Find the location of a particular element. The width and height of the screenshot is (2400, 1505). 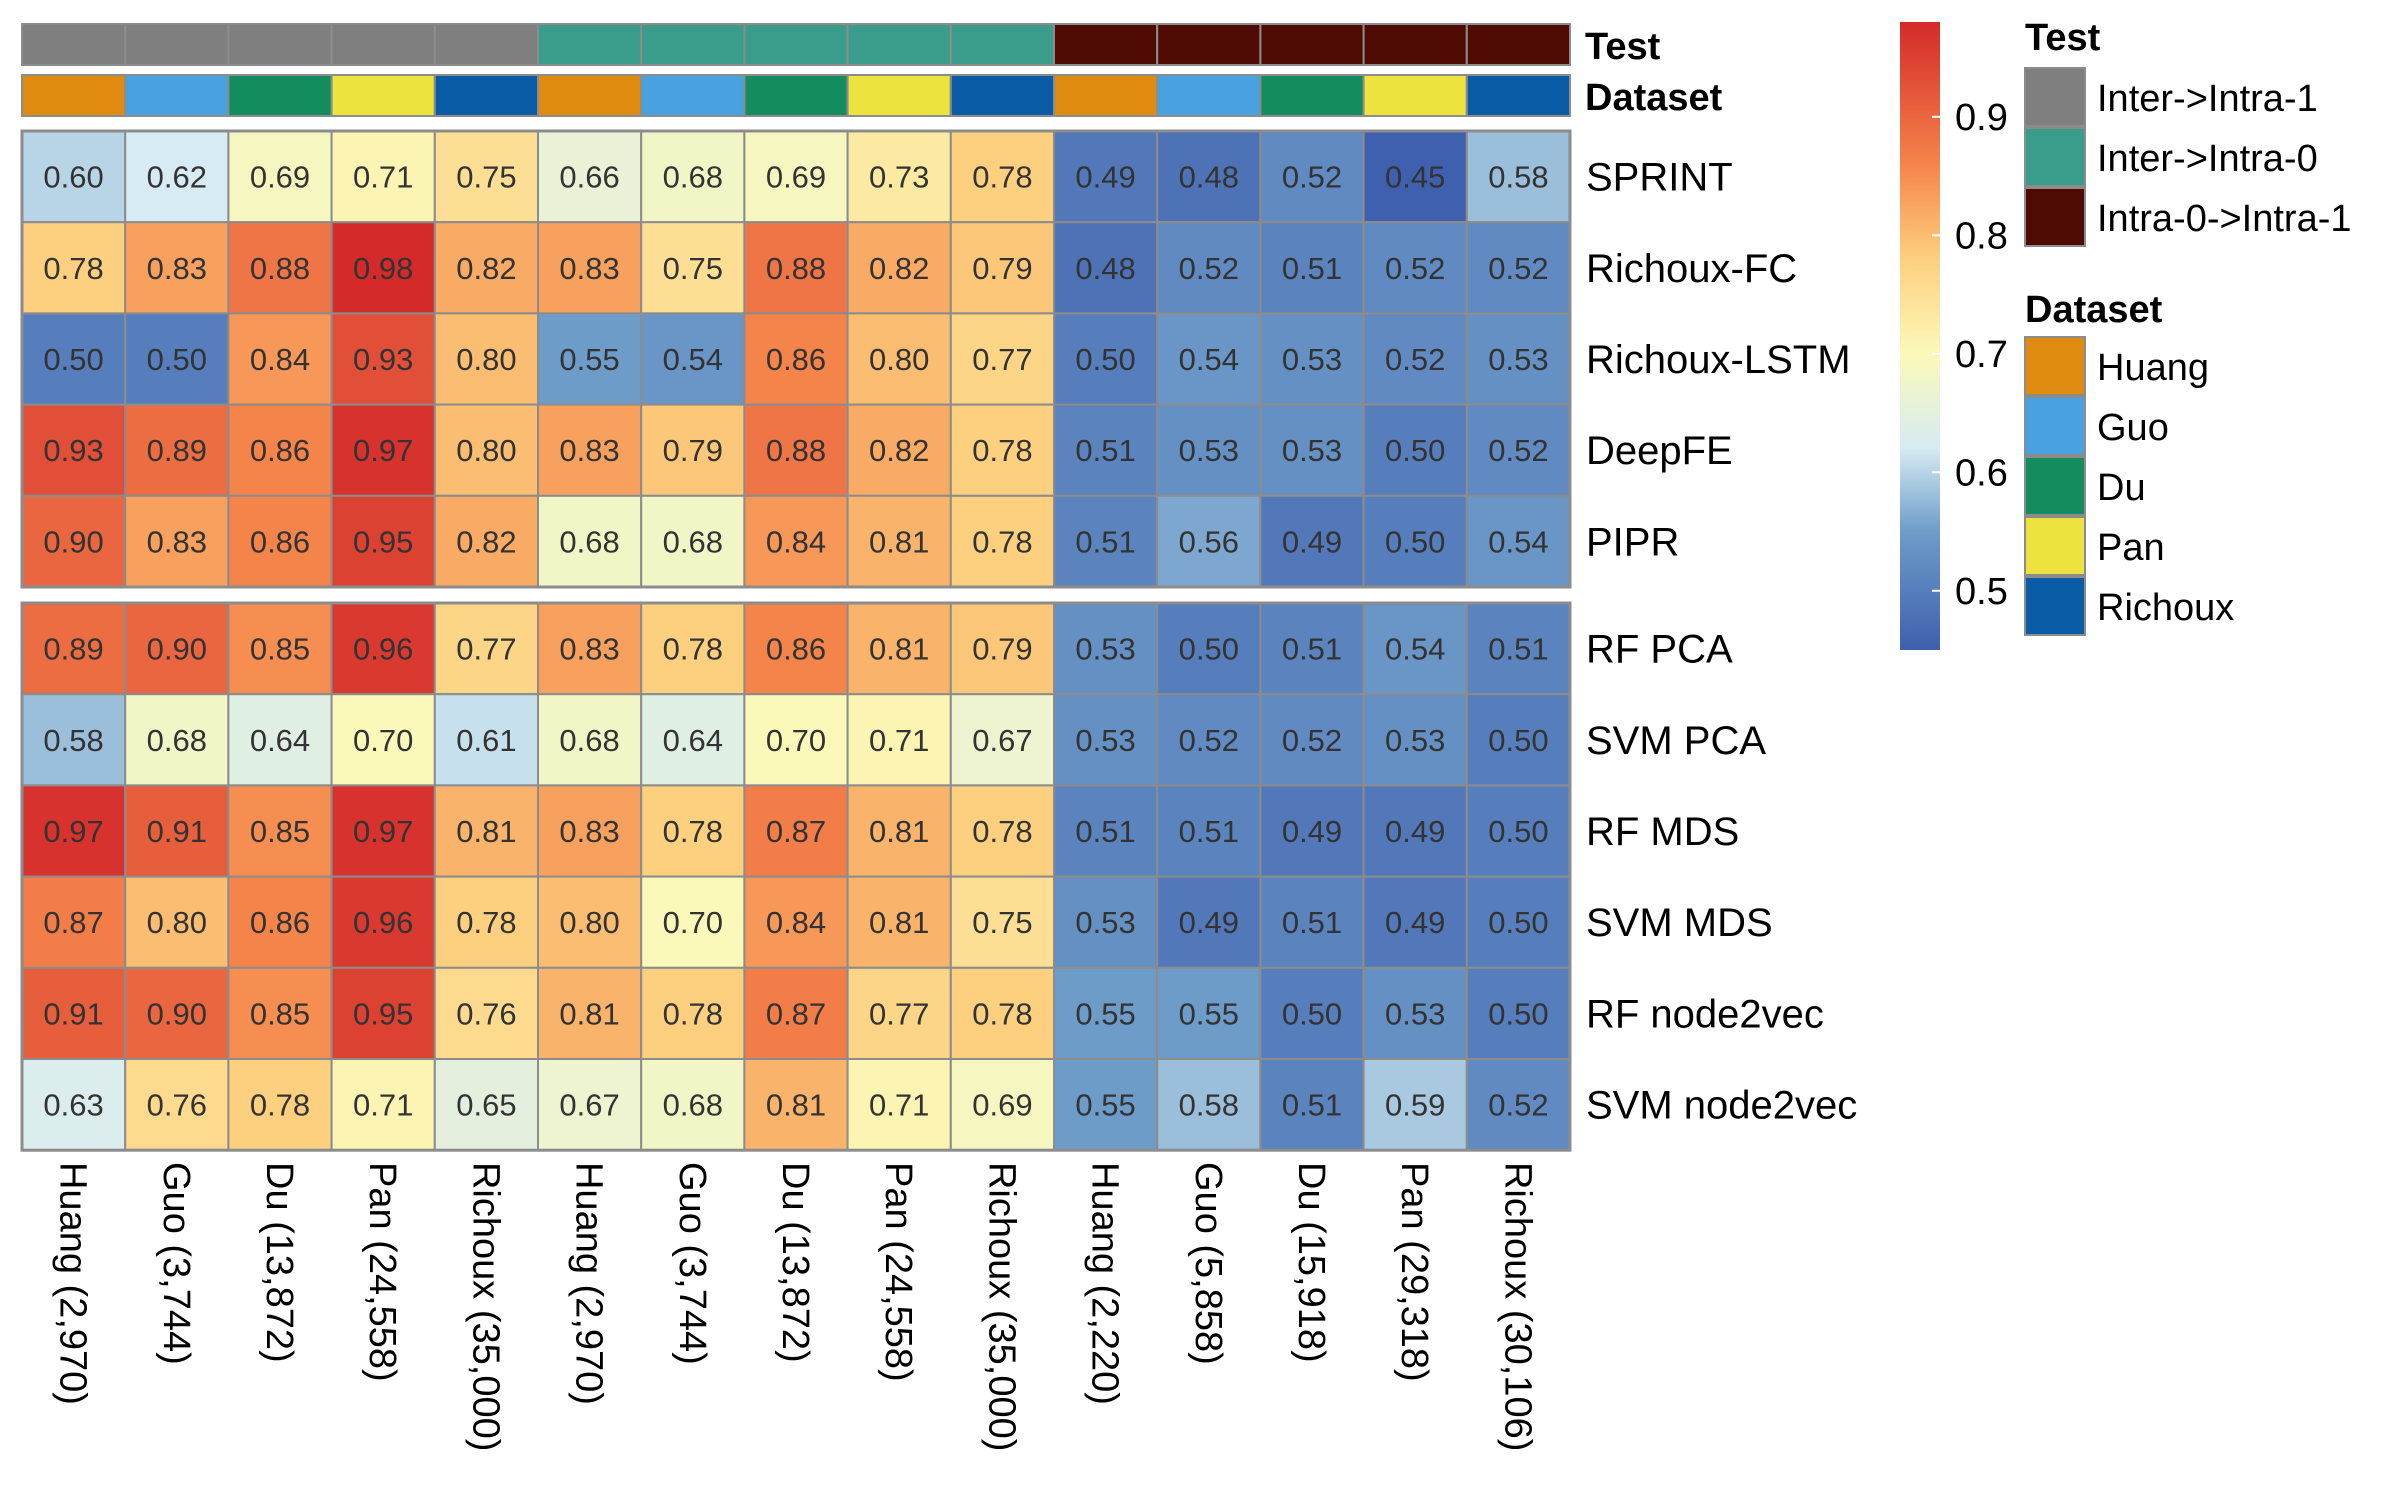

legend-test-item-swatch is located at coordinates (2055, 97).